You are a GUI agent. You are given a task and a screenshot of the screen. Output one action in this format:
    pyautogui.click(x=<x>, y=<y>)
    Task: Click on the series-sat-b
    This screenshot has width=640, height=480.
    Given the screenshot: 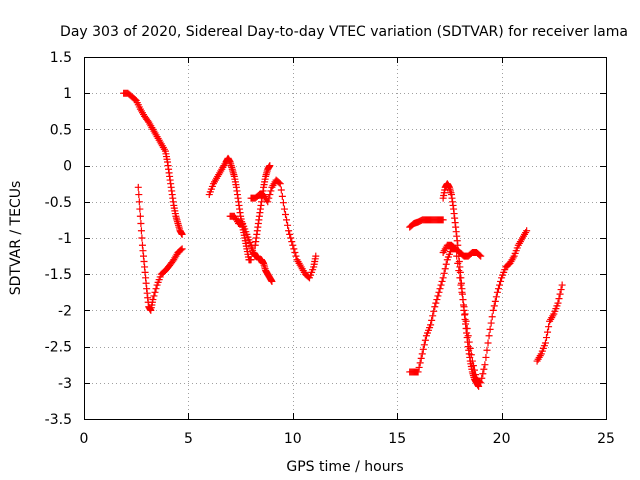 What is the action you would take?
    pyautogui.click(x=160, y=248)
    